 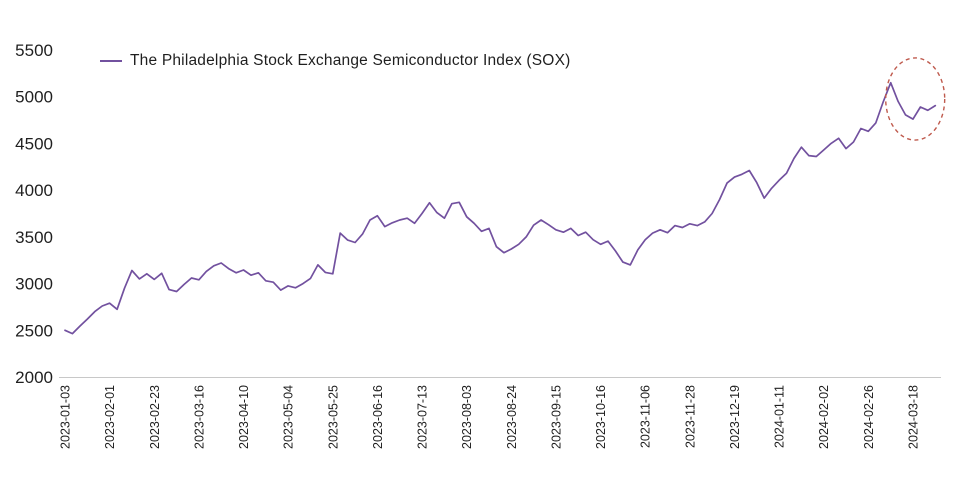 What do you see at coordinates (34, 190) in the screenshot?
I see `y-tick-label: 4000` at bounding box center [34, 190].